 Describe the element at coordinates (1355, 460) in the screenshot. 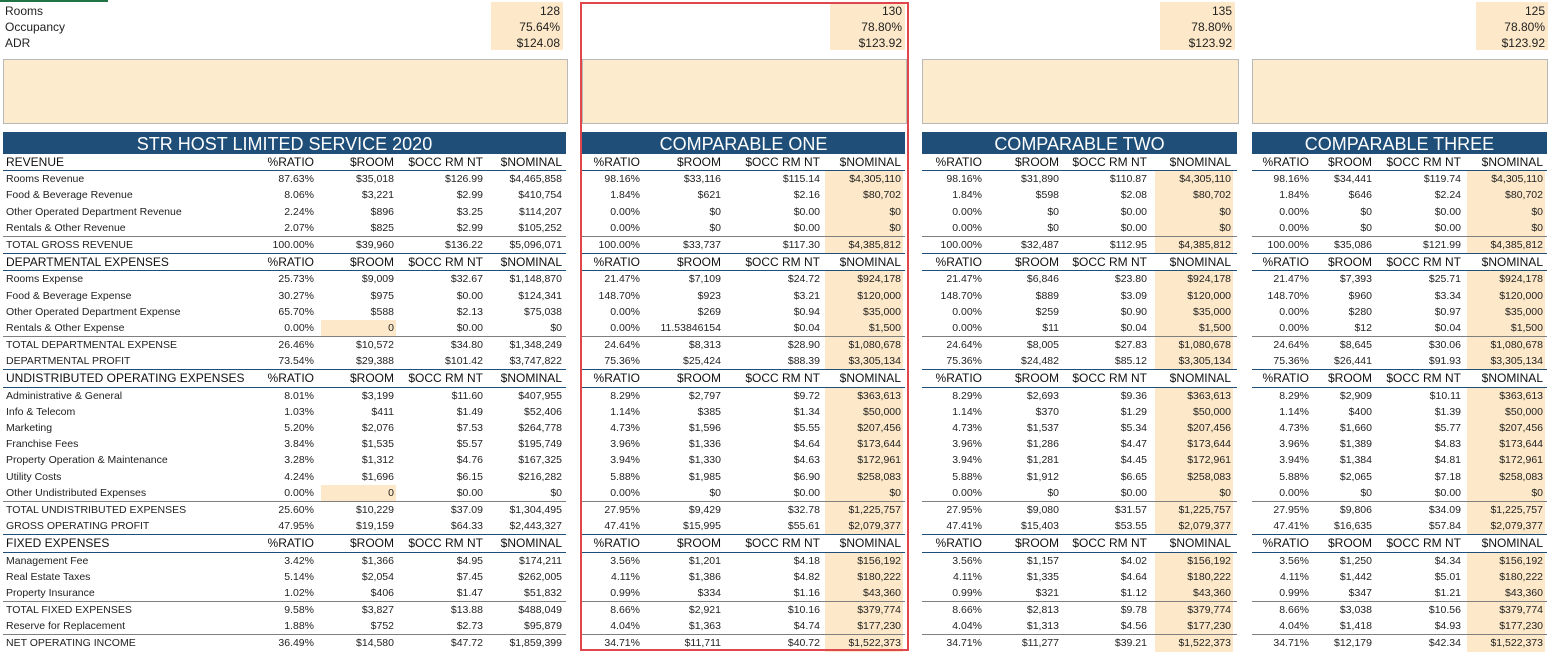

I see `table-cell: $1,384` at that location.